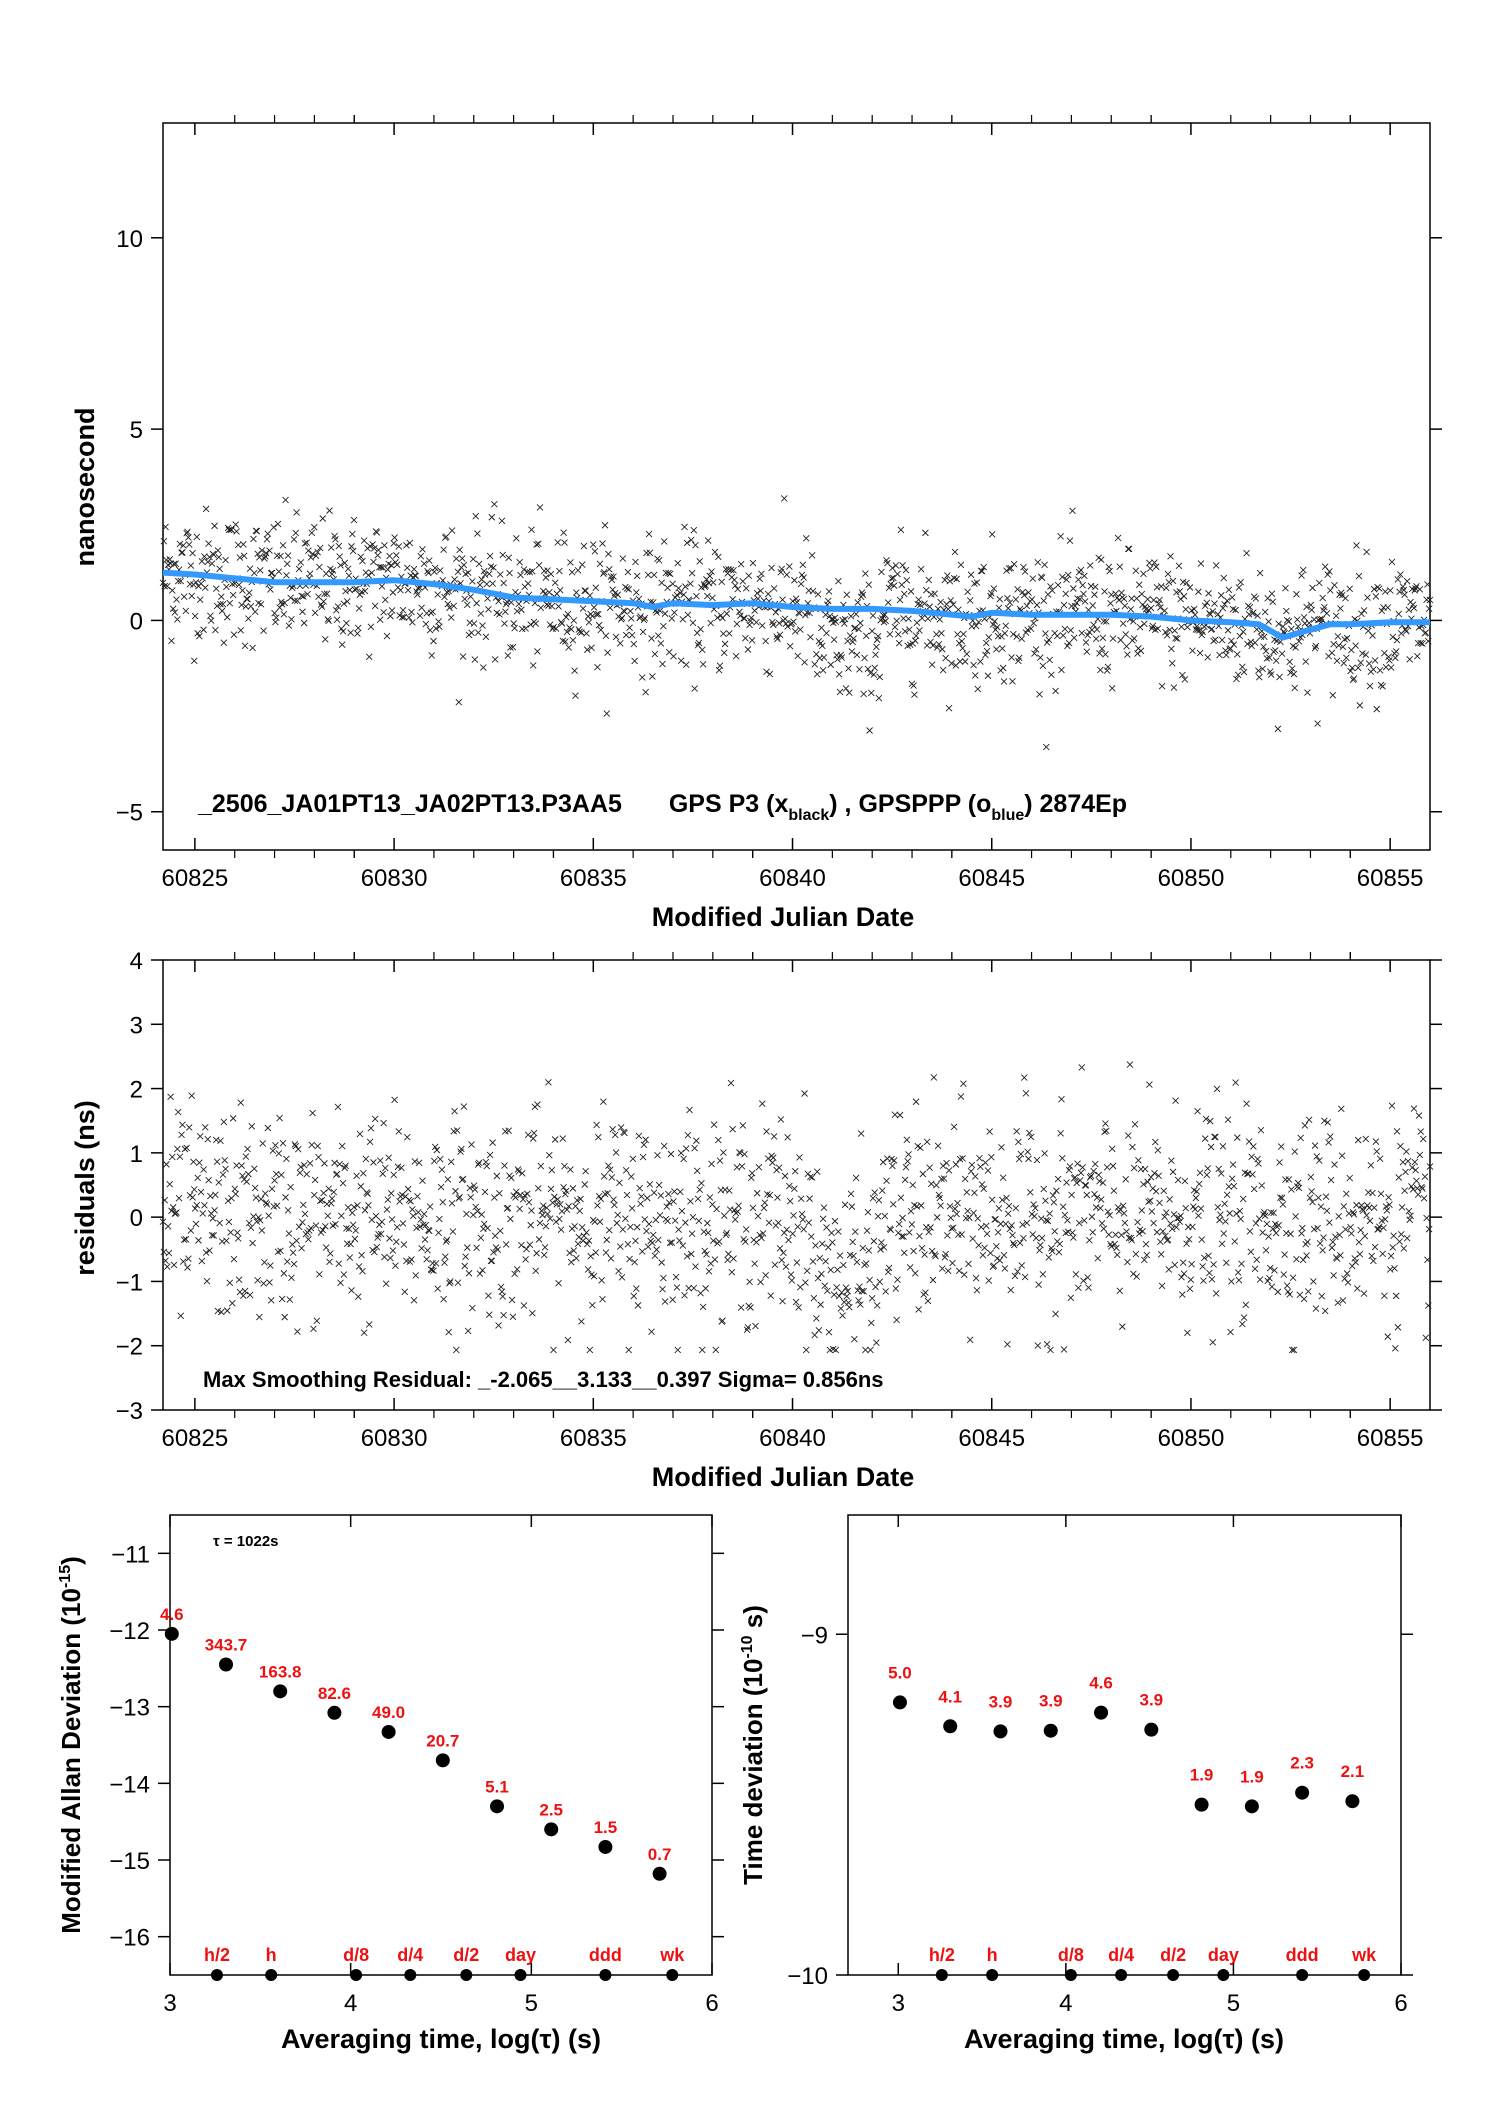 The width and height of the screenshot is (1488, 2105). What do you see at coordinates (1151, 1700) in the screenshot?
I see `data-point-label: 3.9` at bounding box center [1151, 1700].